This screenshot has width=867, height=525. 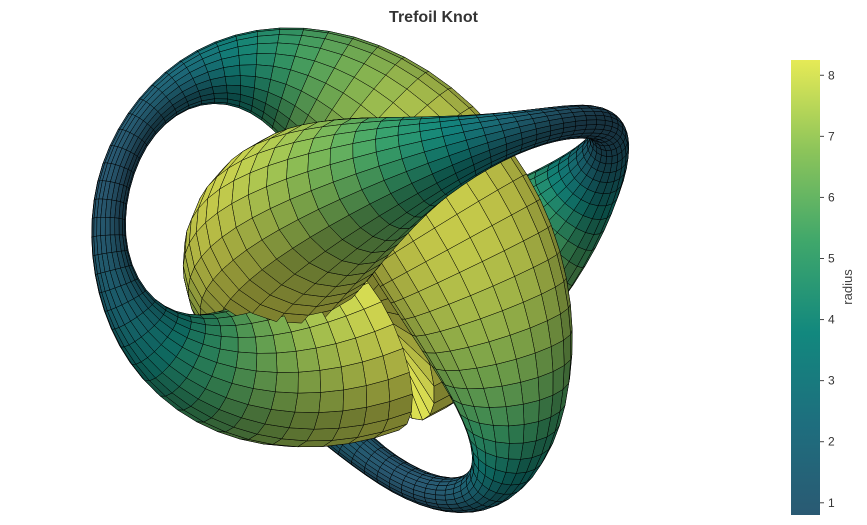 What do you see at coordinates (831, 197) in the screenshot?
I see `colorbar-tick-label: 6` at bounding box center [831, 197].